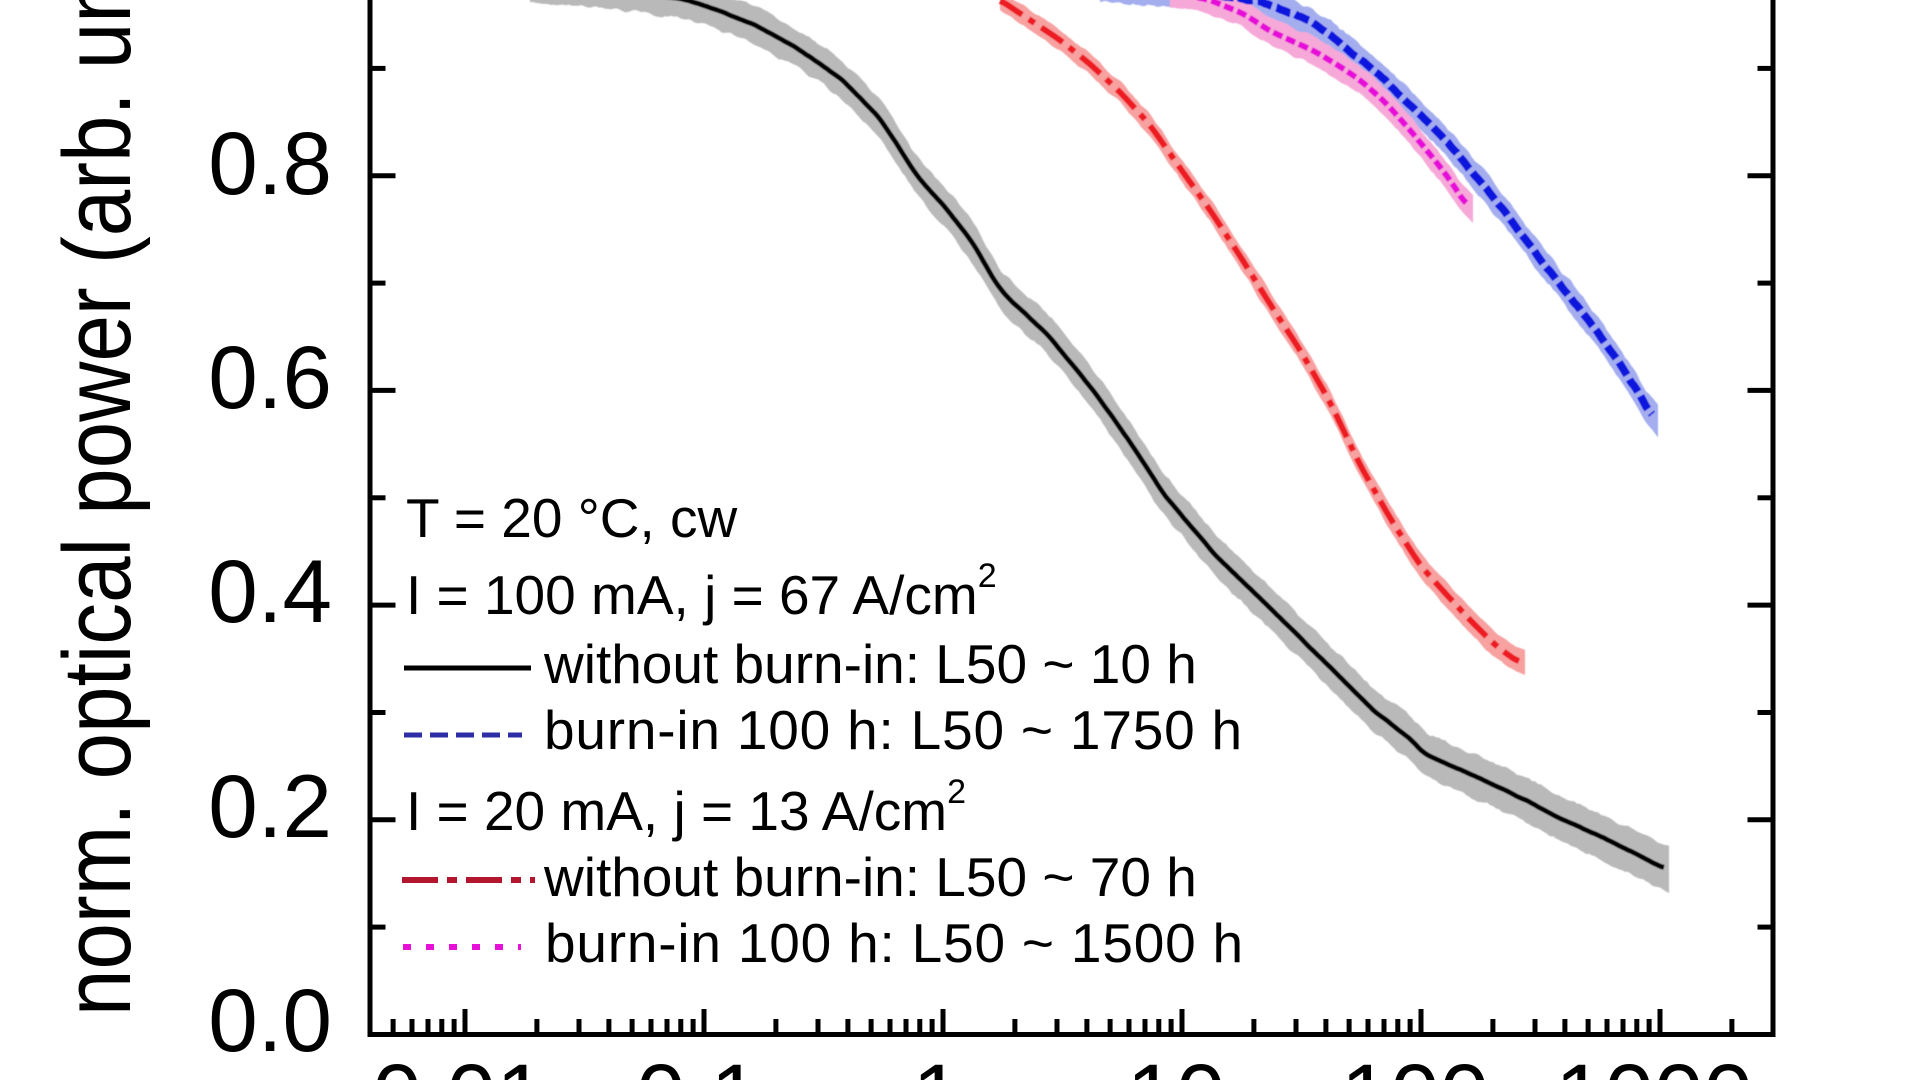 The width and height of the screenshot is (1920, 1080). I want to click on svg-text: 100, so click(1415, 1062).